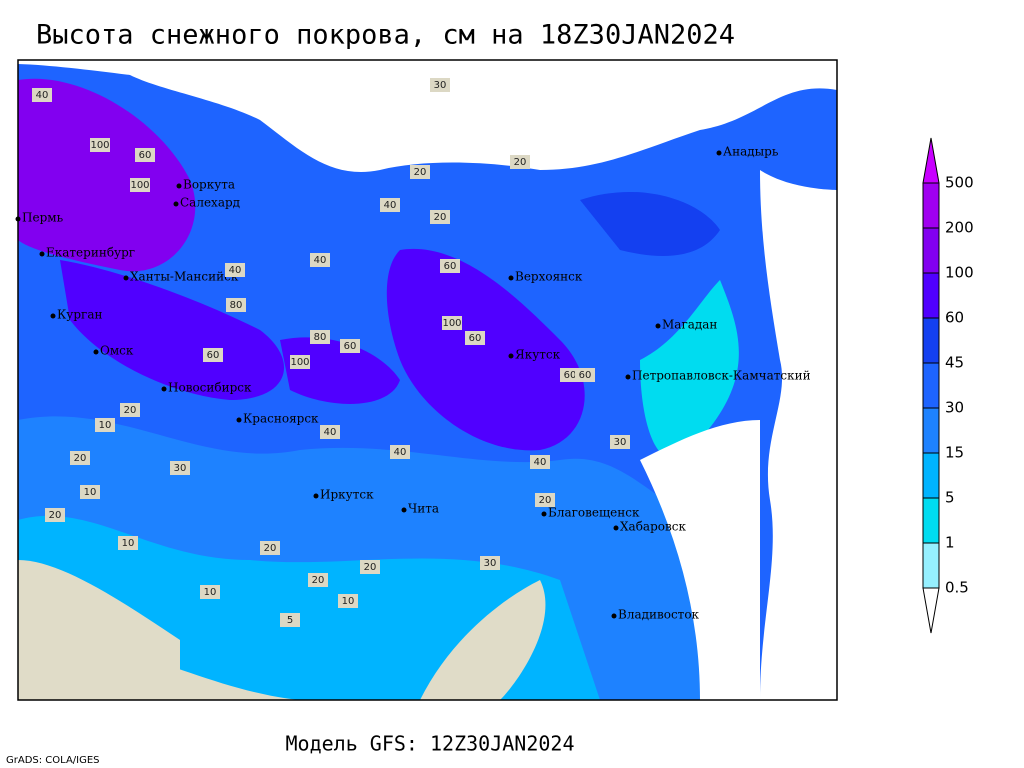 The width and height of the screenshot is (1024, 768). Describe the element at coordinates (954, 408) in the screenshot. I see `colorbar-label: 30` at that location.